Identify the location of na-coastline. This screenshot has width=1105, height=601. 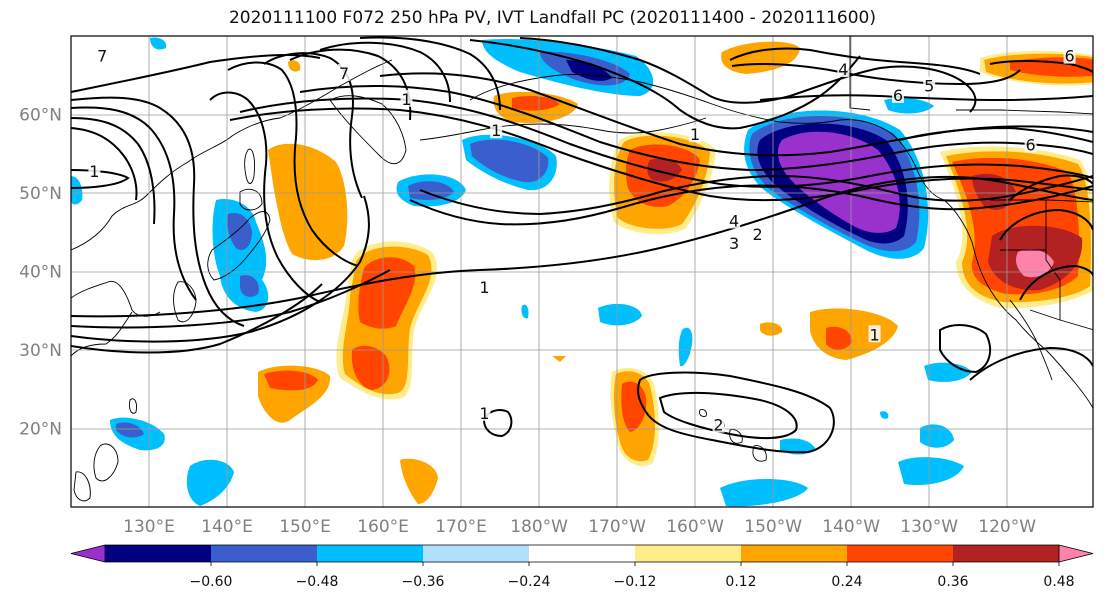
(1018, 304).